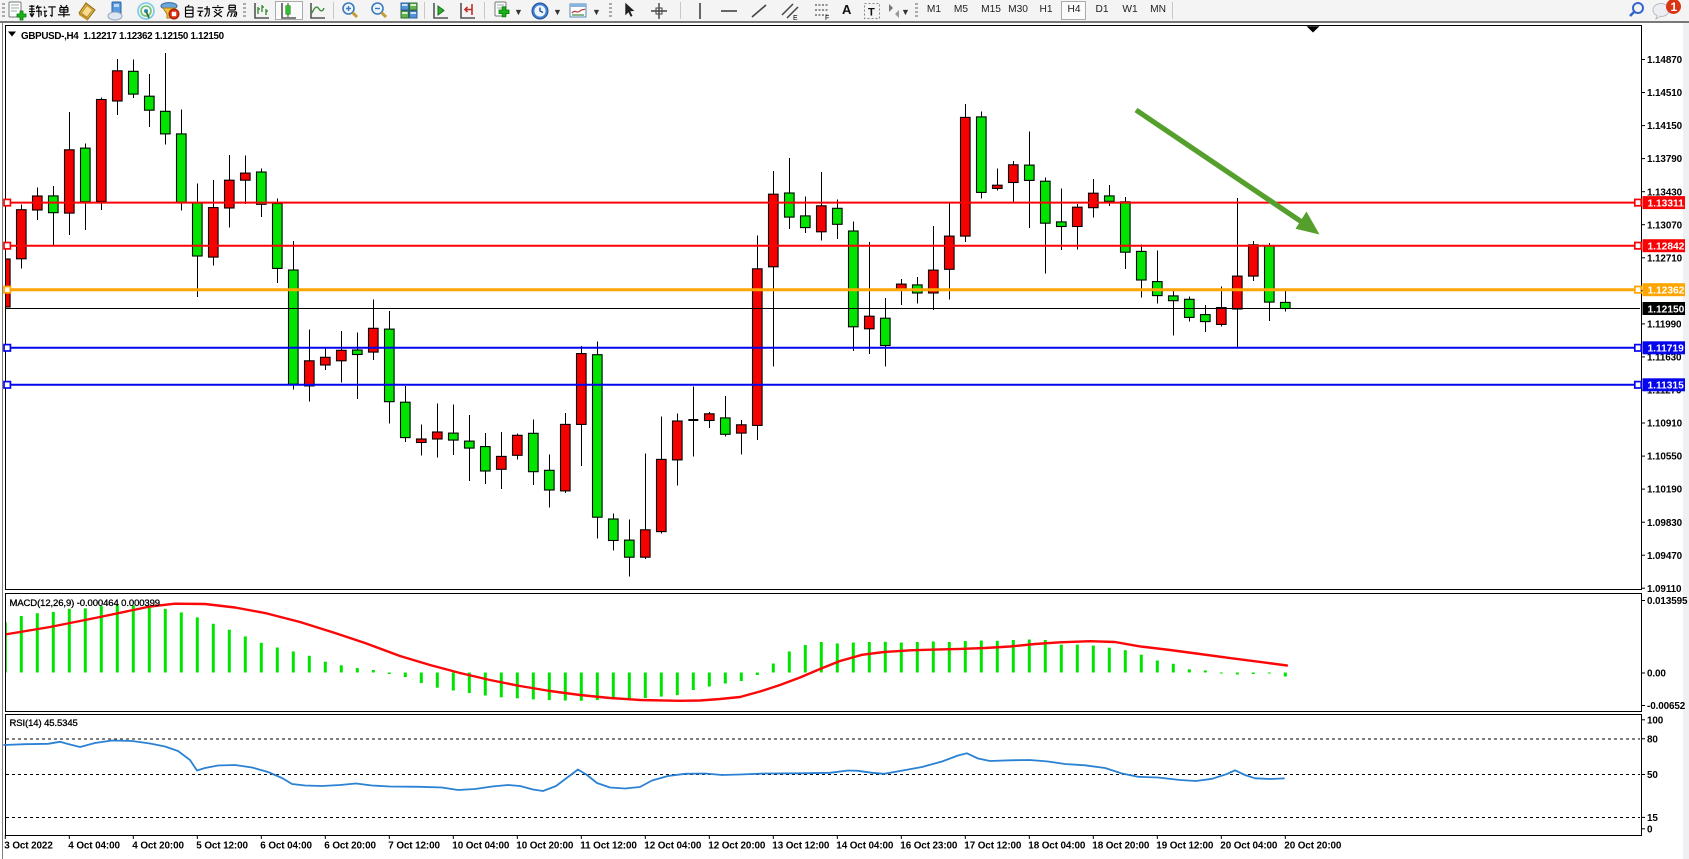 Image resolution: width=1689 pixels, height=859 pixels. What do you see at coordinates (1664, 325) in the screenshot?
I see `svg-text: 1.11990` at bounding box center [1664, 325].